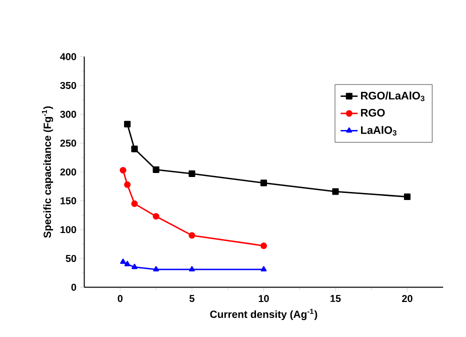 The height and width of the screenshot is (337, 466). Describe the element at coordinates (335, 298) in the screenshot. I see `x-tick-label: 15` at that location.